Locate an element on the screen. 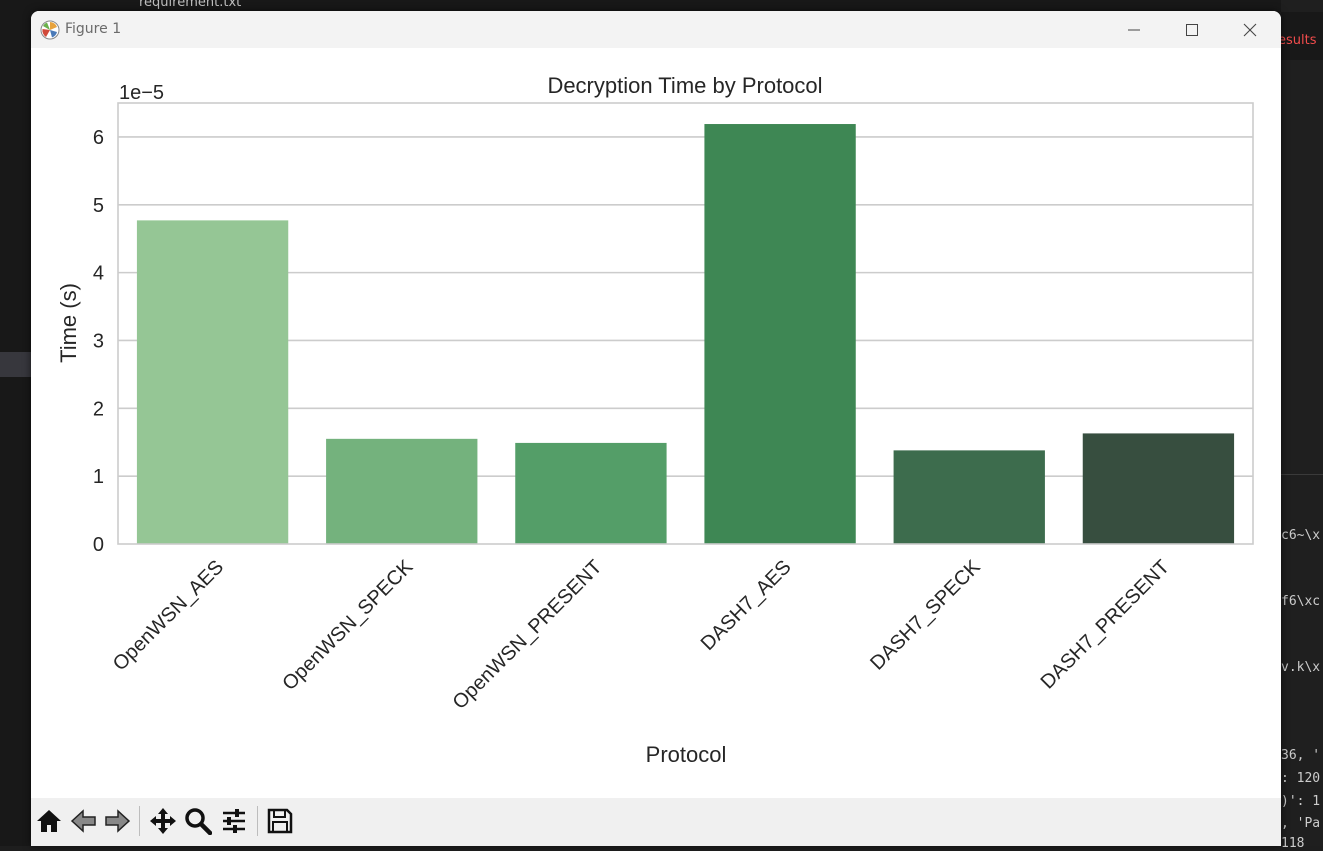  home-button is located at coordinates (49, 821).